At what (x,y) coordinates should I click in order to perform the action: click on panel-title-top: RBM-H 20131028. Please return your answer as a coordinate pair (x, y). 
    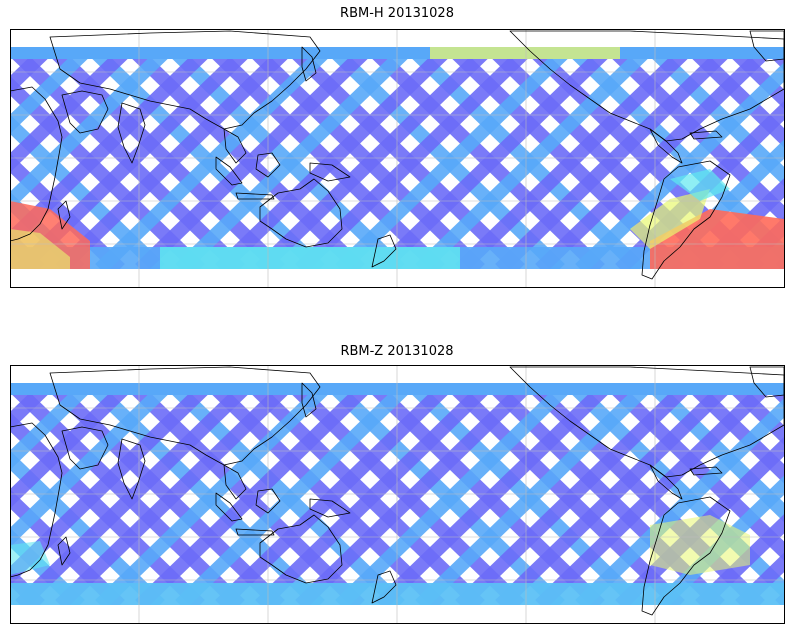
    Looking at the image, I should click on (397, 13).